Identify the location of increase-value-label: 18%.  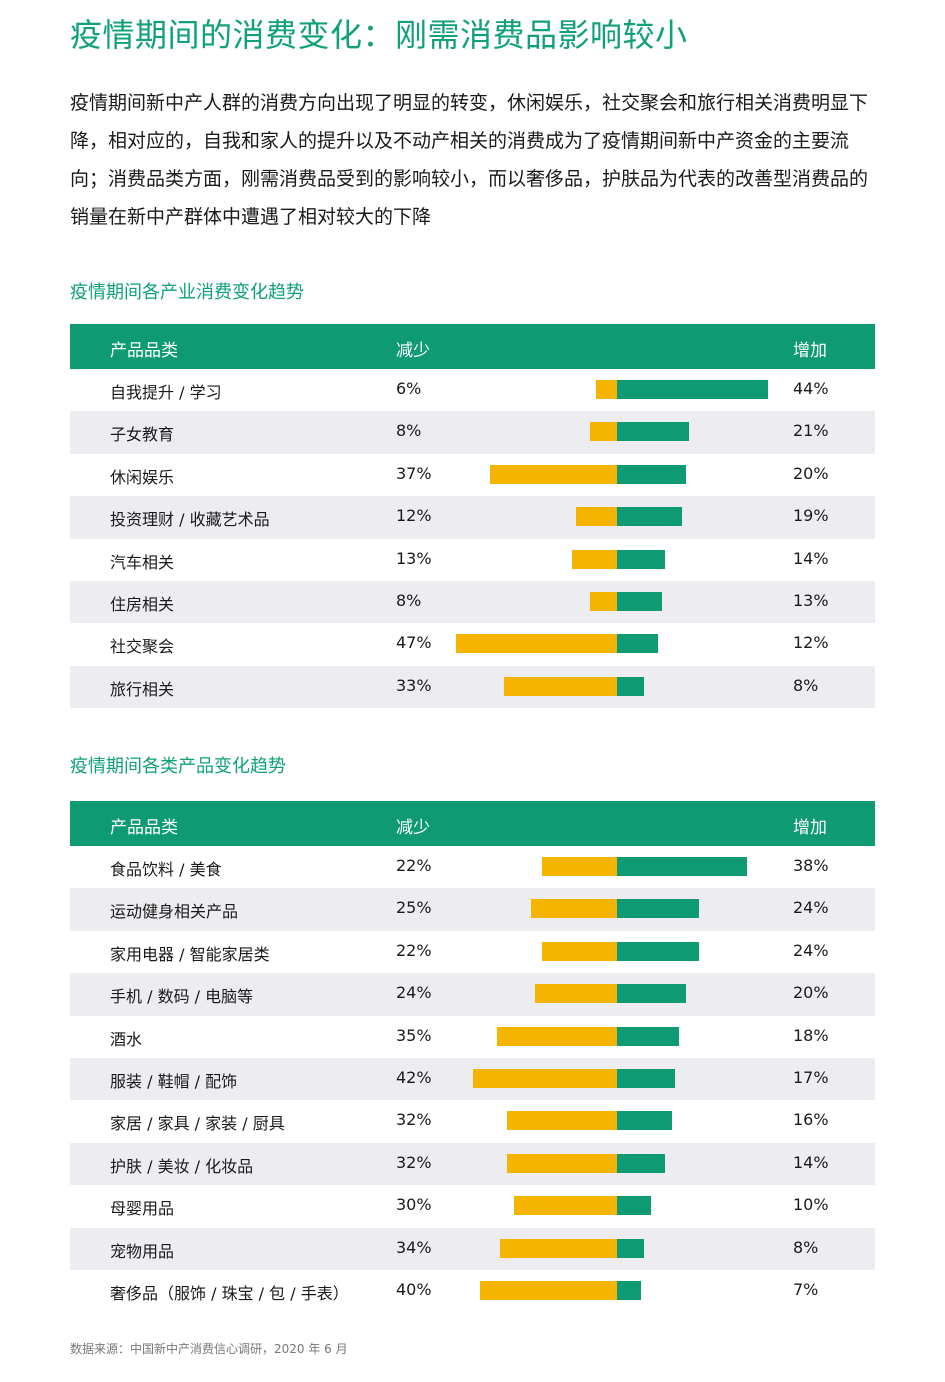
(811, 1035).